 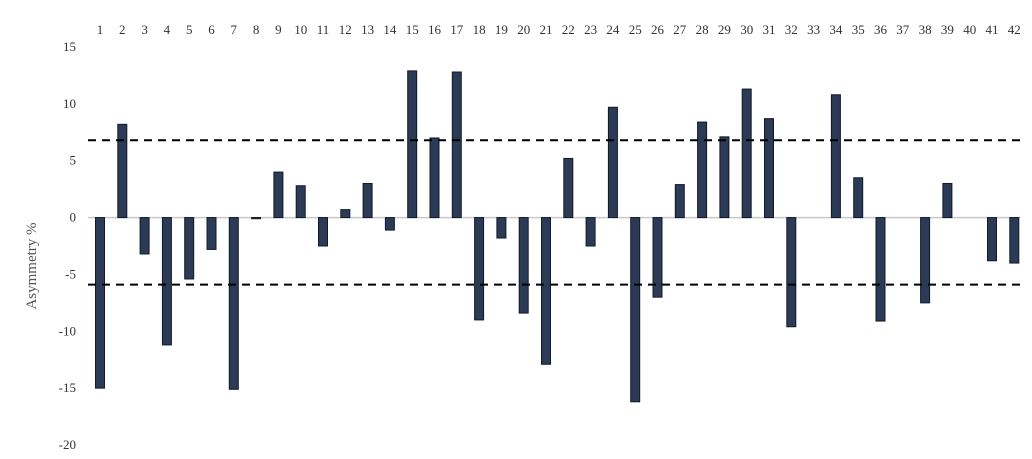 What do you see at coordinates (367, 29) in the screenshot?
I see `category-label: 13` at bounding box center [367, 29].